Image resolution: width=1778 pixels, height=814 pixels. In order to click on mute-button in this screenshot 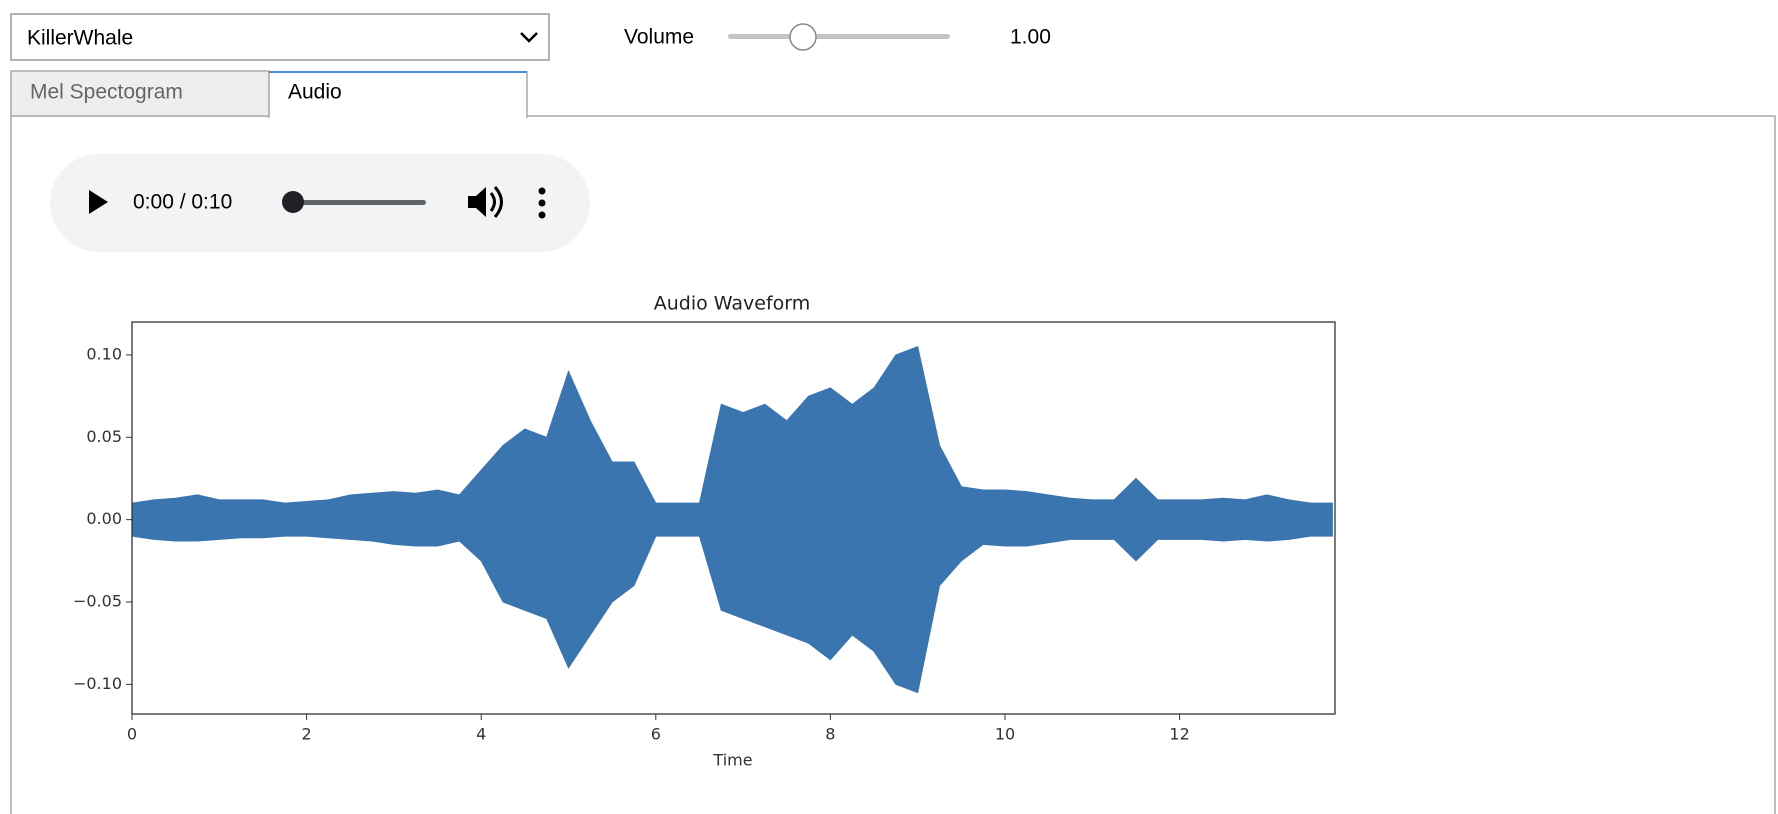, I will do `click(477, 202)`.